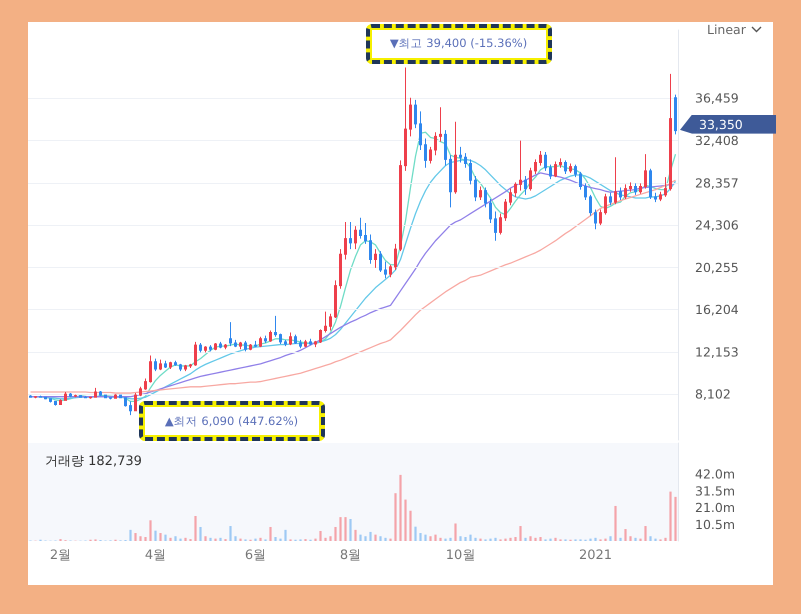  What do you see at coordinates (713, 394) in the screenshot?
I see `y-tick-label: 8,102` at bounding box center [713, 394].